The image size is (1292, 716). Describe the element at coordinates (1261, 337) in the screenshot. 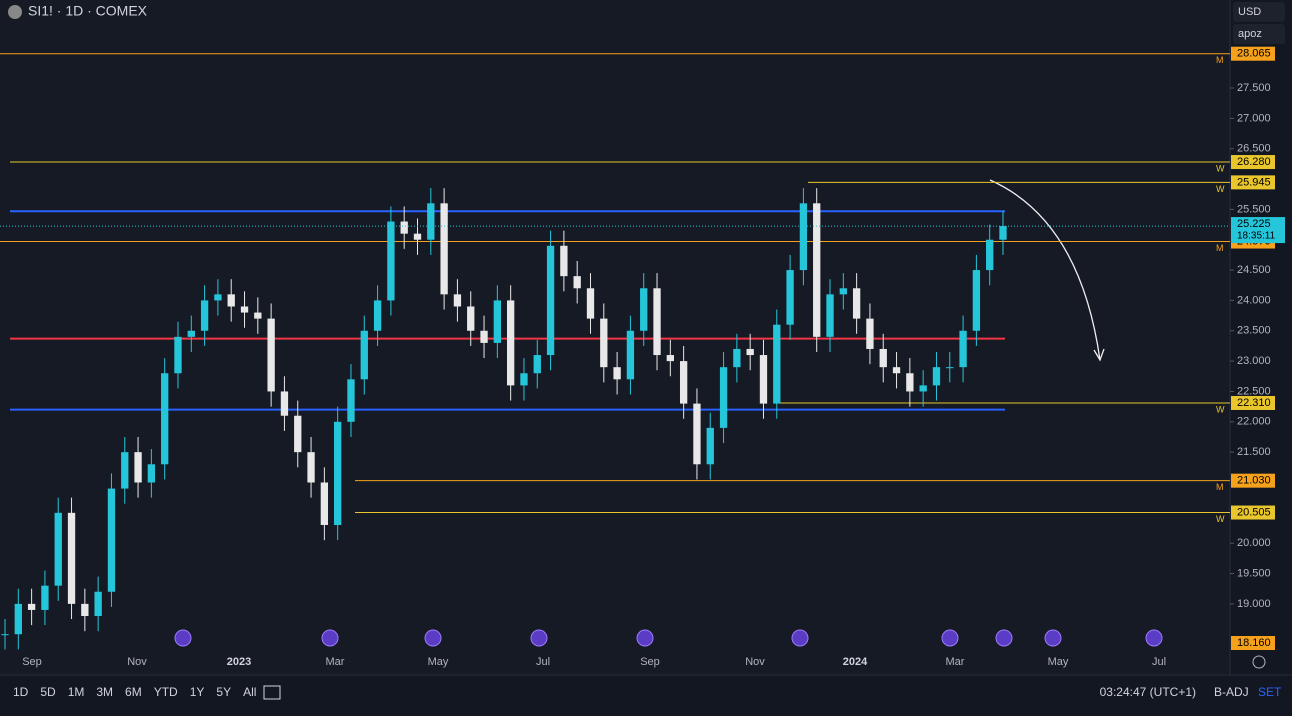

I see `price-axis-bg` at that location.